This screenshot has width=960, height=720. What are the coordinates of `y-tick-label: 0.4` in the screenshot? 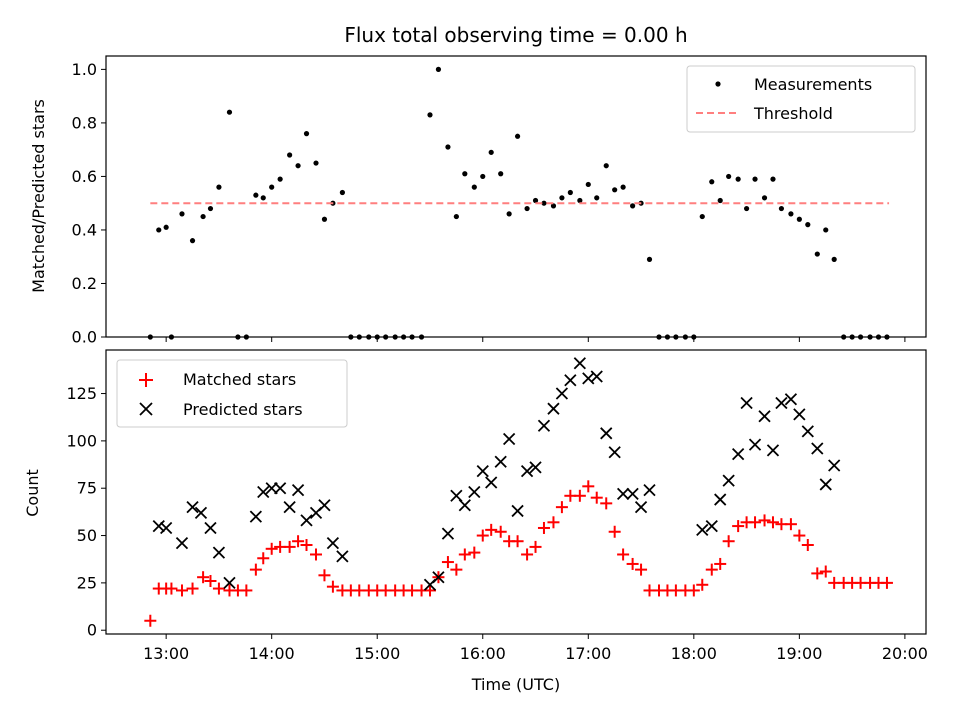 It's located at (84, 229).